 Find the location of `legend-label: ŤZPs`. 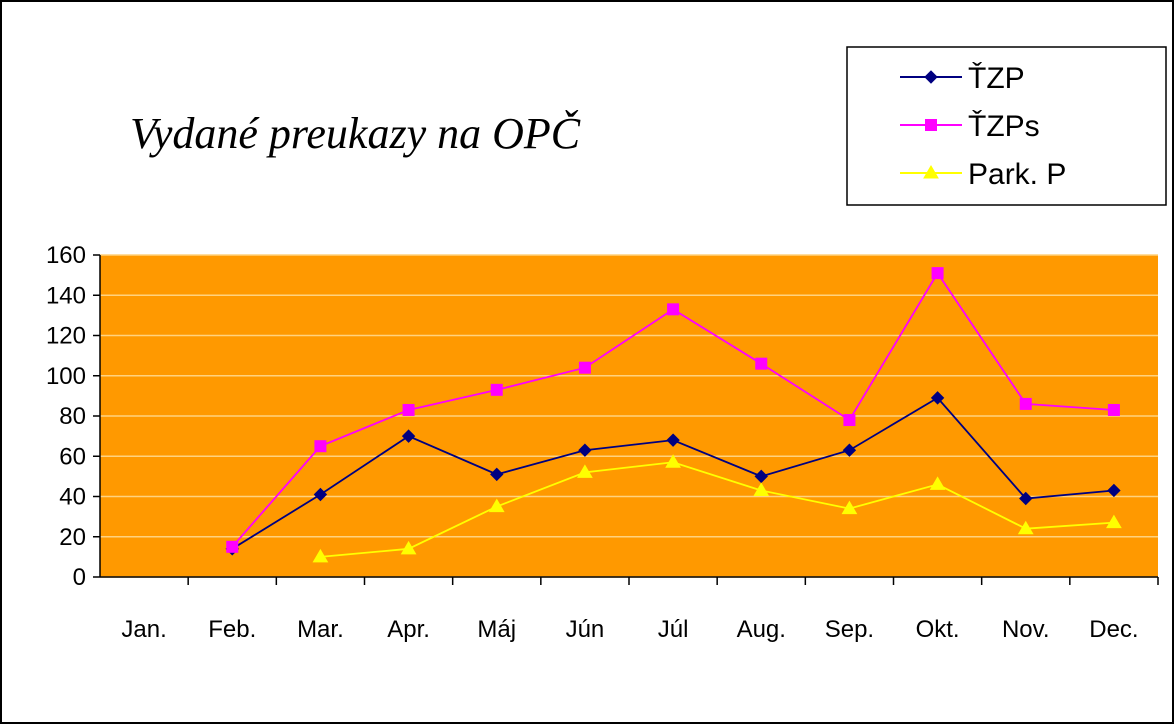

legend-label: ŤZPs is located at coordinates (1004, 126).